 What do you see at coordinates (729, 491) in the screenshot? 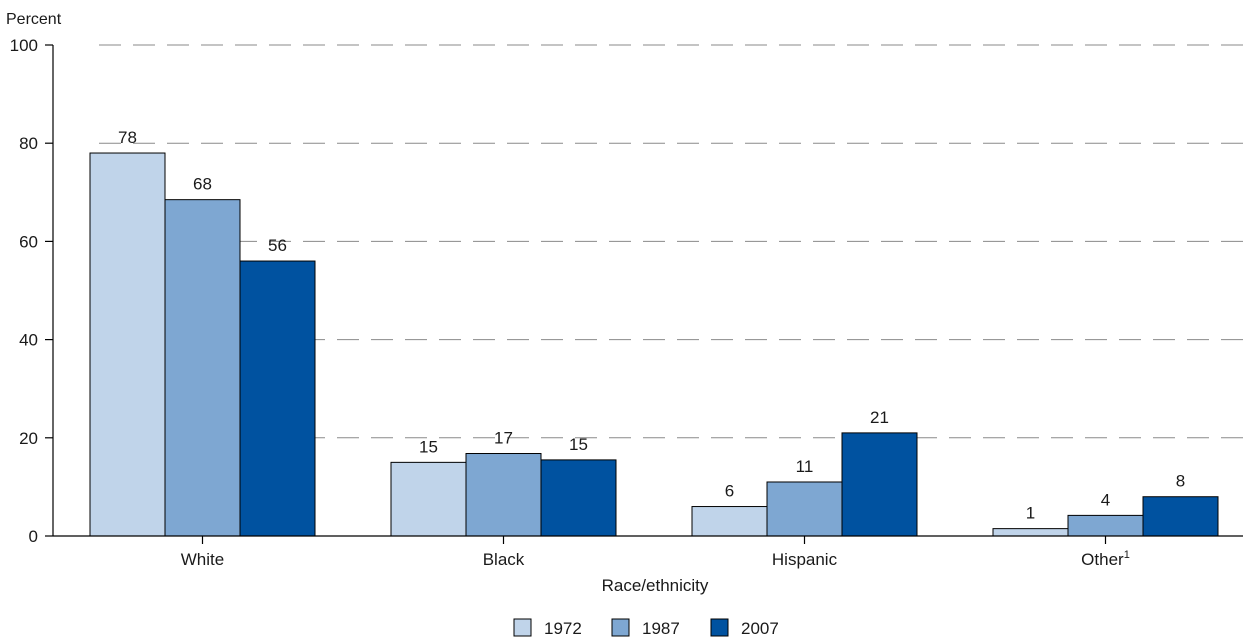
I see `data-label-hispanic-1972: 6` at bounding box center [729, 491].